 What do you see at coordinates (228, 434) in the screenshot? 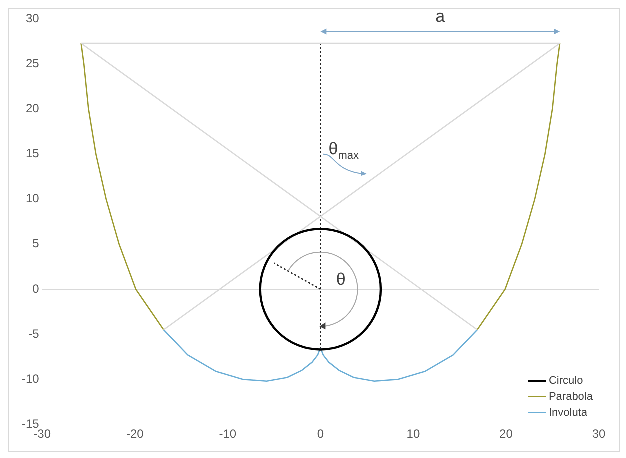
I see `x-tick-label: -10` at bounding box center [228, 434].